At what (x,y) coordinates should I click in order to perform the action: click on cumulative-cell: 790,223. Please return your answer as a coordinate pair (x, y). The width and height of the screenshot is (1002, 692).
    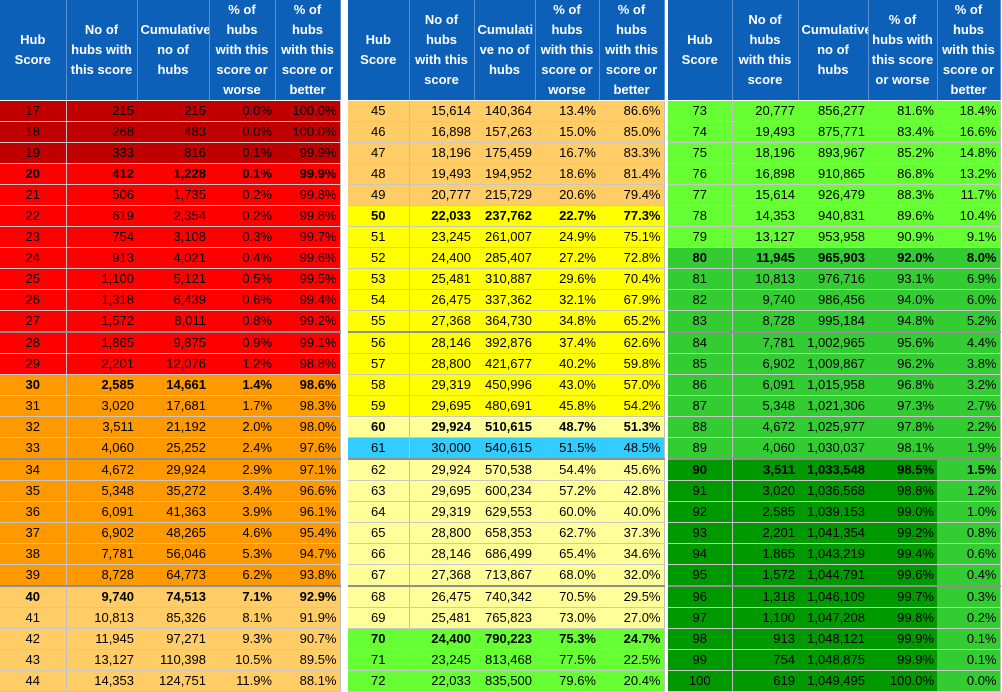
    Looking at the image, I should click on (504, 639).